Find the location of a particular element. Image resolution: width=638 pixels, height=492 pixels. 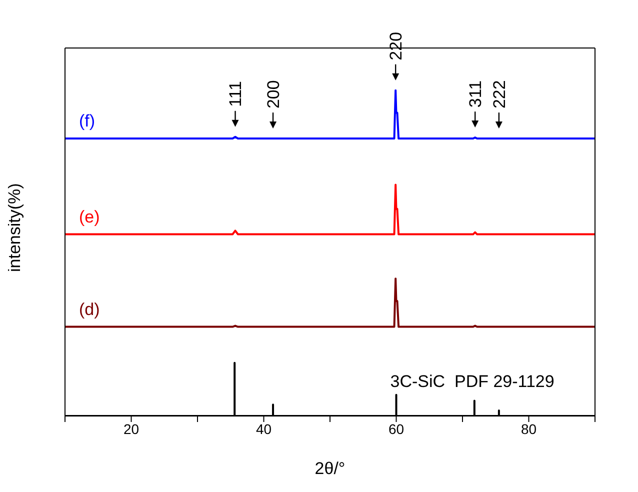

annotation: 220 is located at coordinates (396, 46).